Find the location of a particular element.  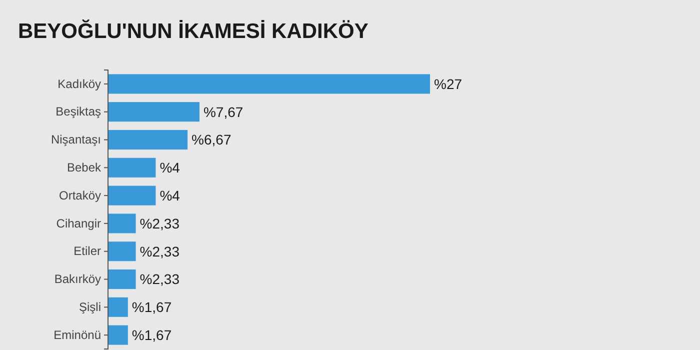

data-label: %6,67 is located at coordinates (212, 140).